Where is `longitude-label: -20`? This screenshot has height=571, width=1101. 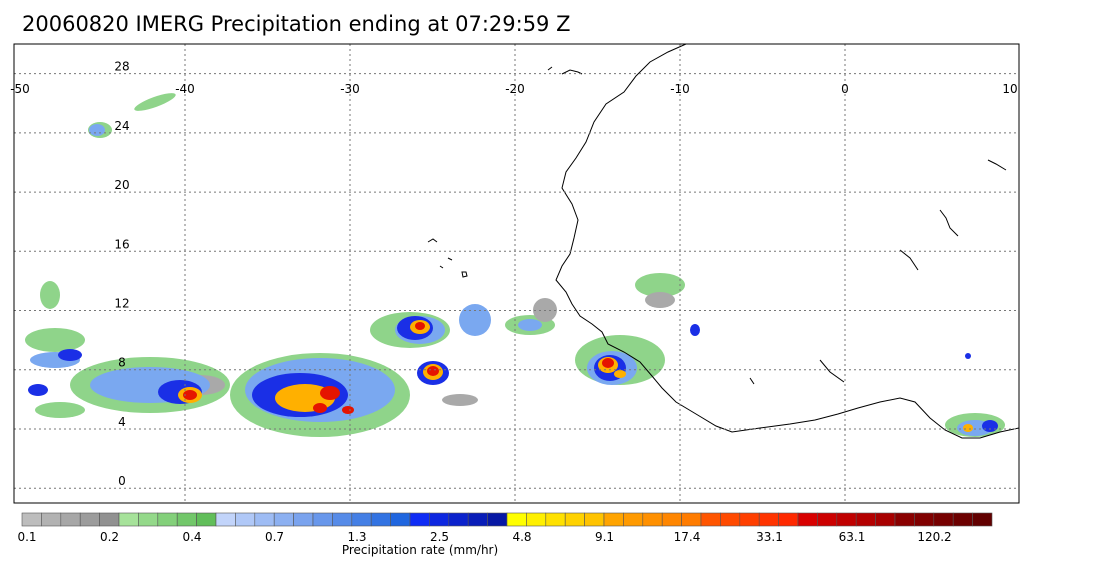
longitude-label: -20 is located at coordinates (515, 89).